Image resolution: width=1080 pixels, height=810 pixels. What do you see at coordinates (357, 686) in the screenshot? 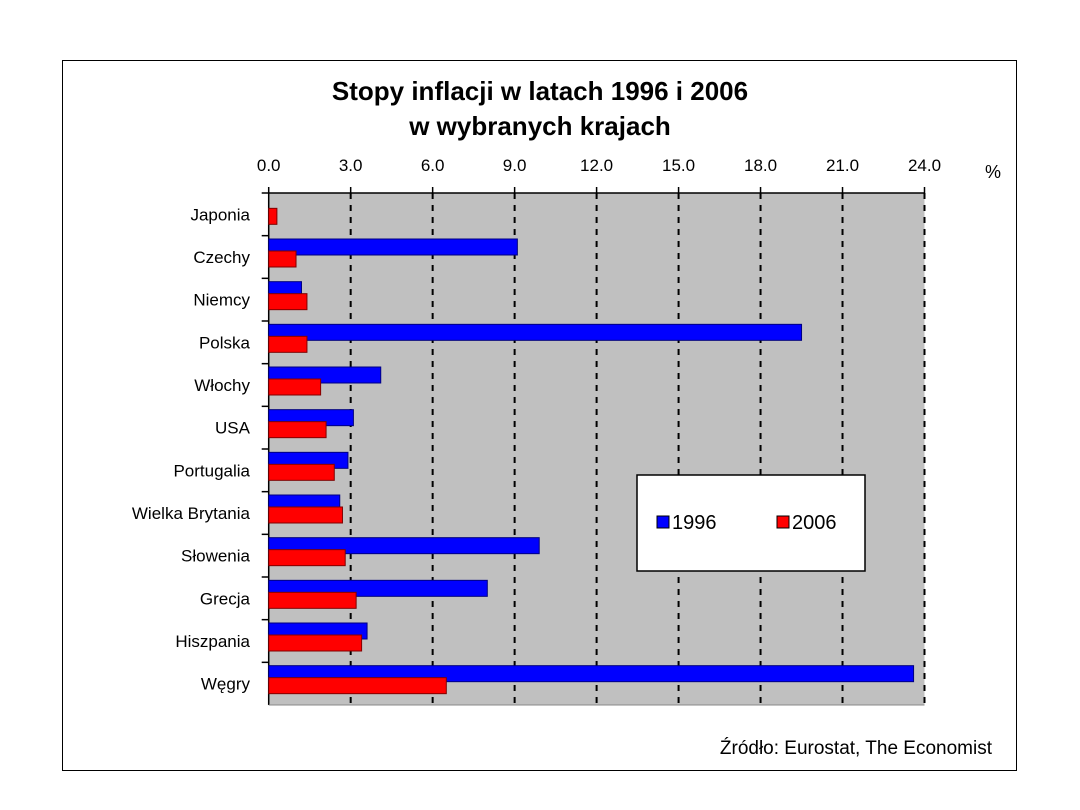
I see `bar-2006-węgry` at bounding box center [357, 686].